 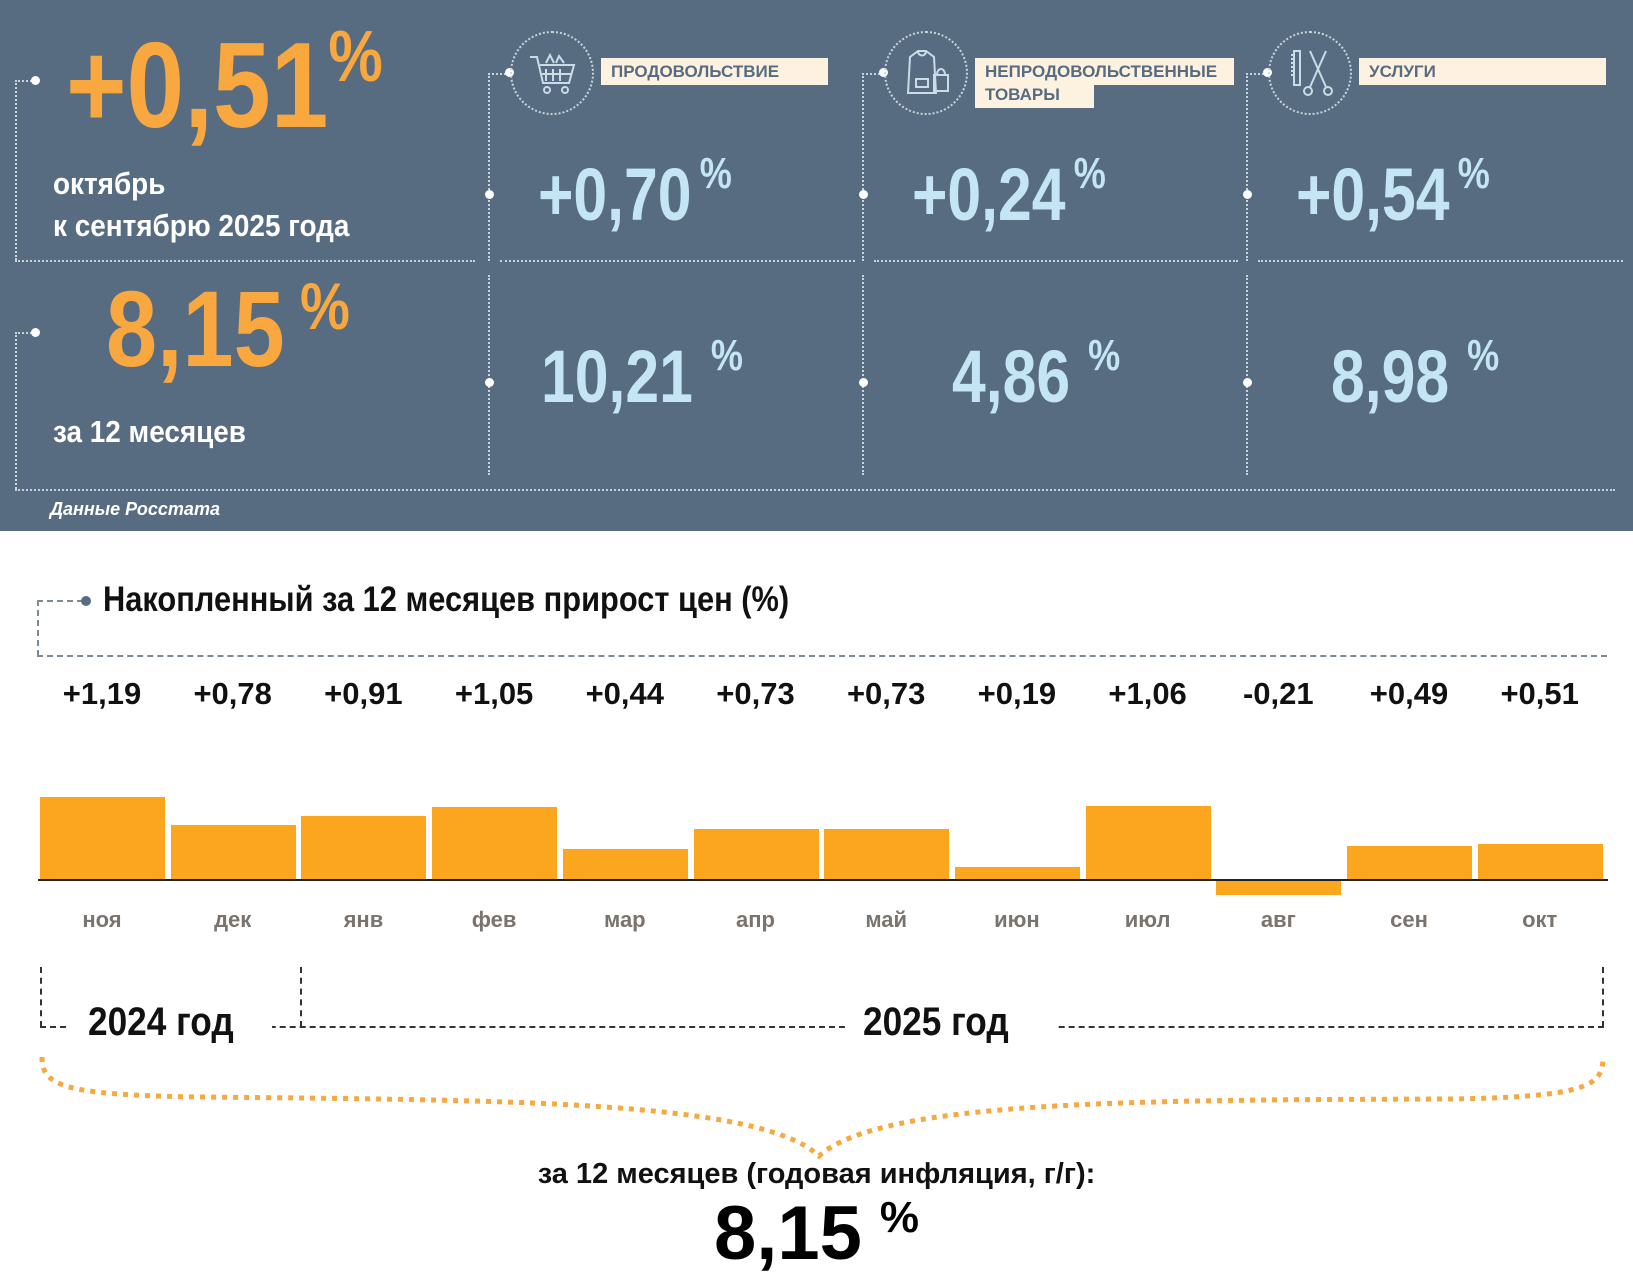 What do you see at coordinates (624, 919) in the screenshot?
I see `month-label: мар` at bounding box center [624, 919].